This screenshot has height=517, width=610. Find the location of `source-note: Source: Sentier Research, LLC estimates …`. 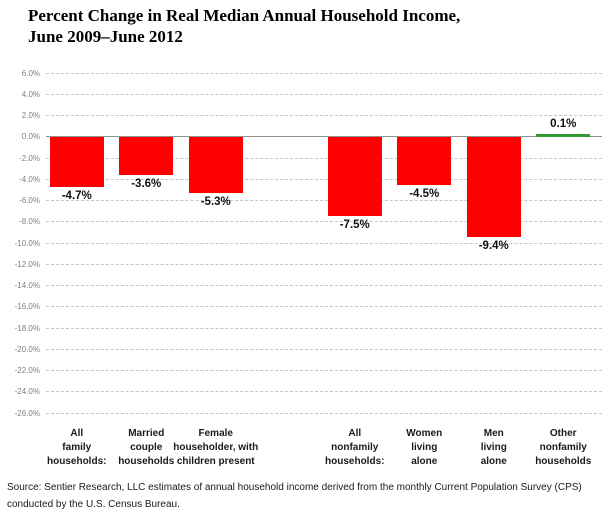

source-note: Source: Sentier Research, LLC estimates … is located at coordinates (306, 496).